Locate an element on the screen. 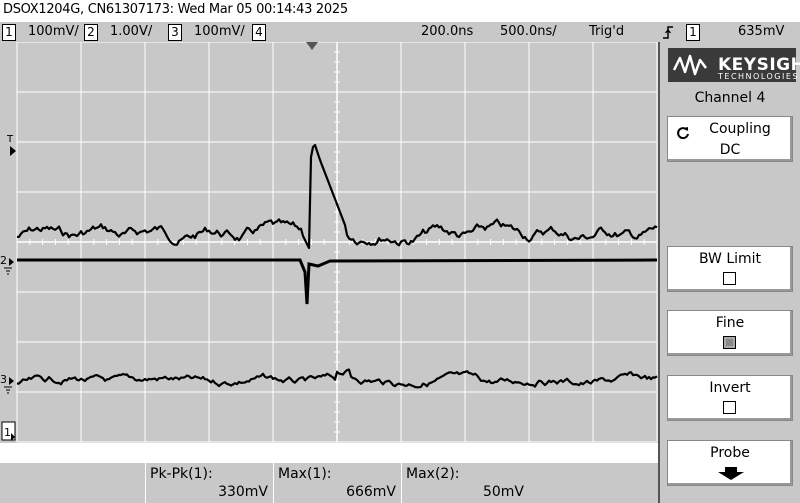  fine-softkey: Fine is located at coordinates (730, 333).